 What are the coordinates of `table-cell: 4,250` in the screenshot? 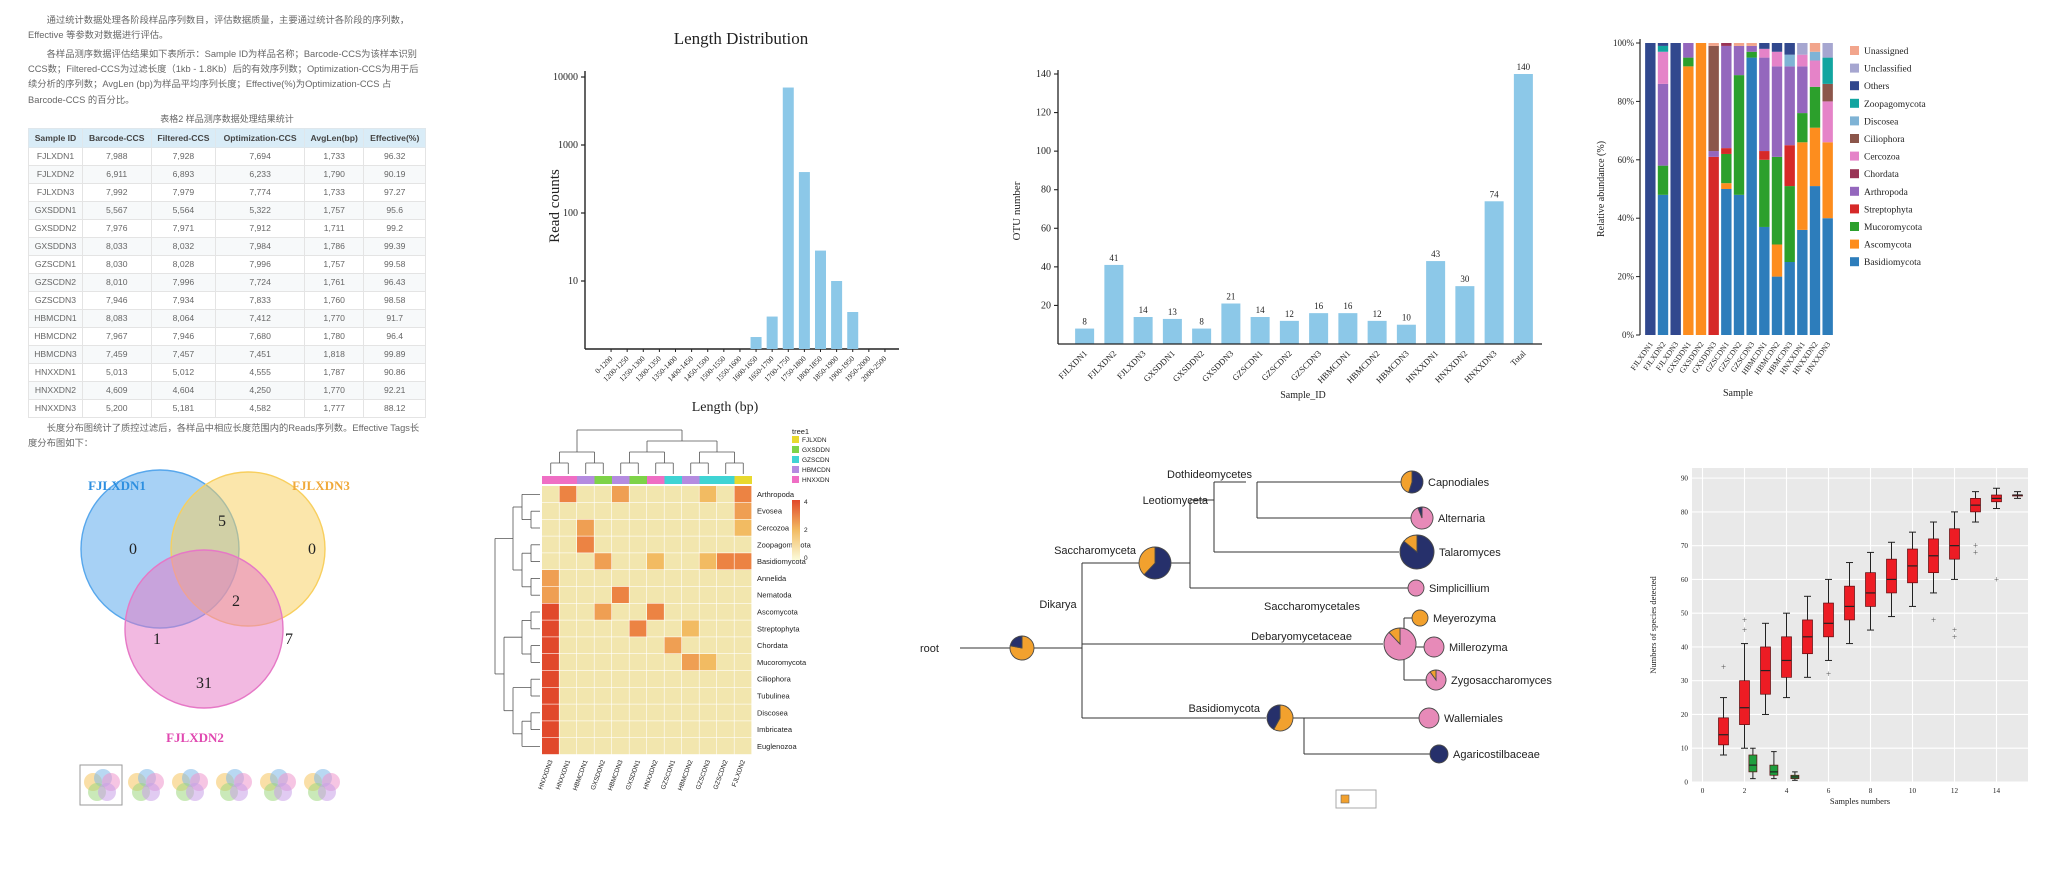 It's located at (260, 390).